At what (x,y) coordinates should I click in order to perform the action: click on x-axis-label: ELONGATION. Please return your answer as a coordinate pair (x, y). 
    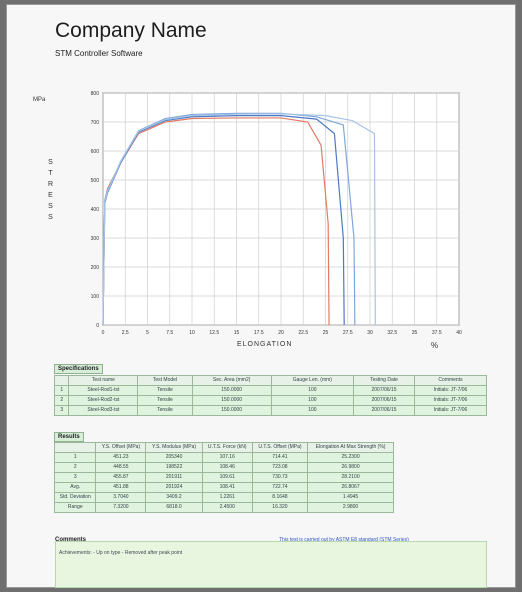
    Looking at the image, I should click on (265, 344).